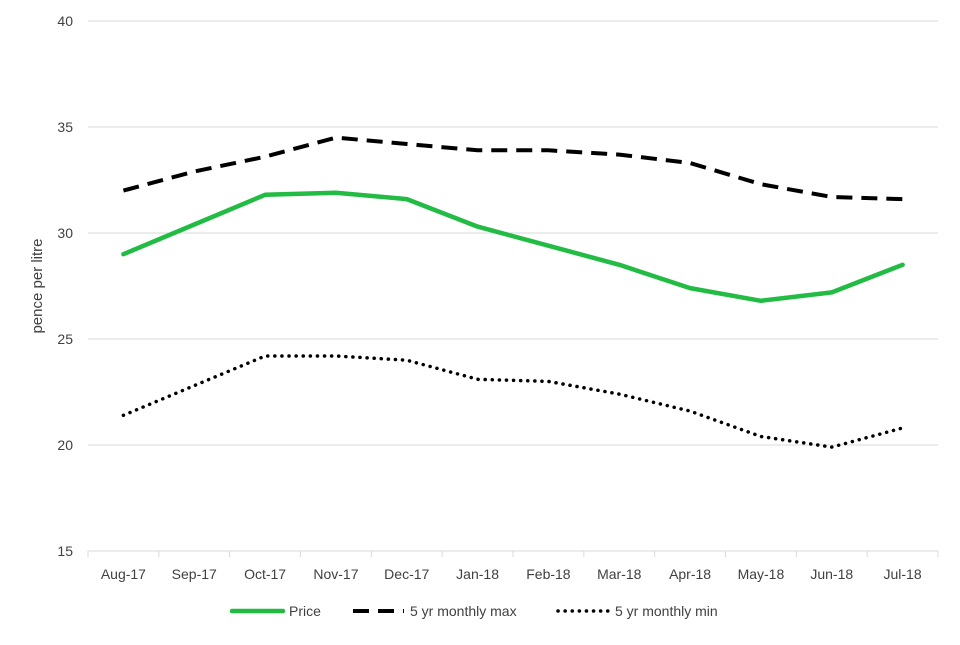 The image size is (960, 645). Describe the element at coordinates (335, 574) in the screenshot. I see `x-tick-label: Nov-17` at that location.